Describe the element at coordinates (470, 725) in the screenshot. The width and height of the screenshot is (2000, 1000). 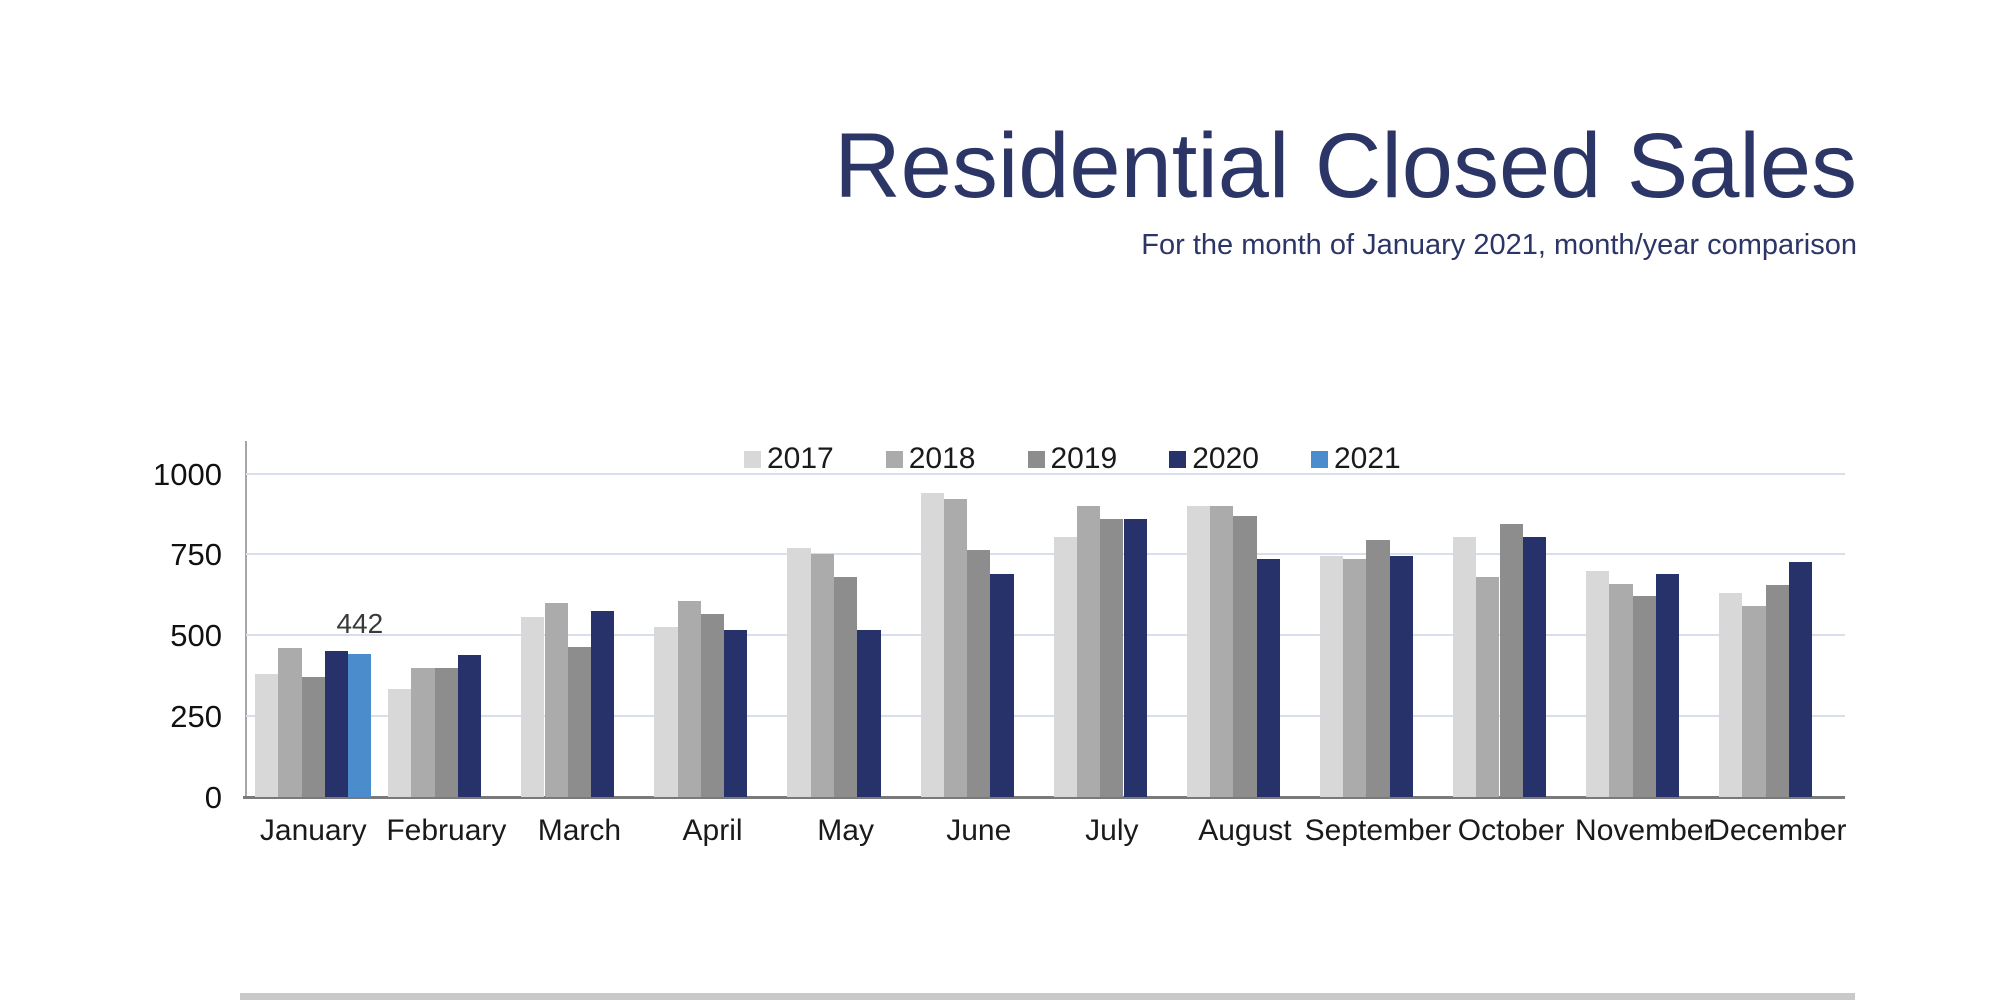
I see `bar-2020-february` at that location.